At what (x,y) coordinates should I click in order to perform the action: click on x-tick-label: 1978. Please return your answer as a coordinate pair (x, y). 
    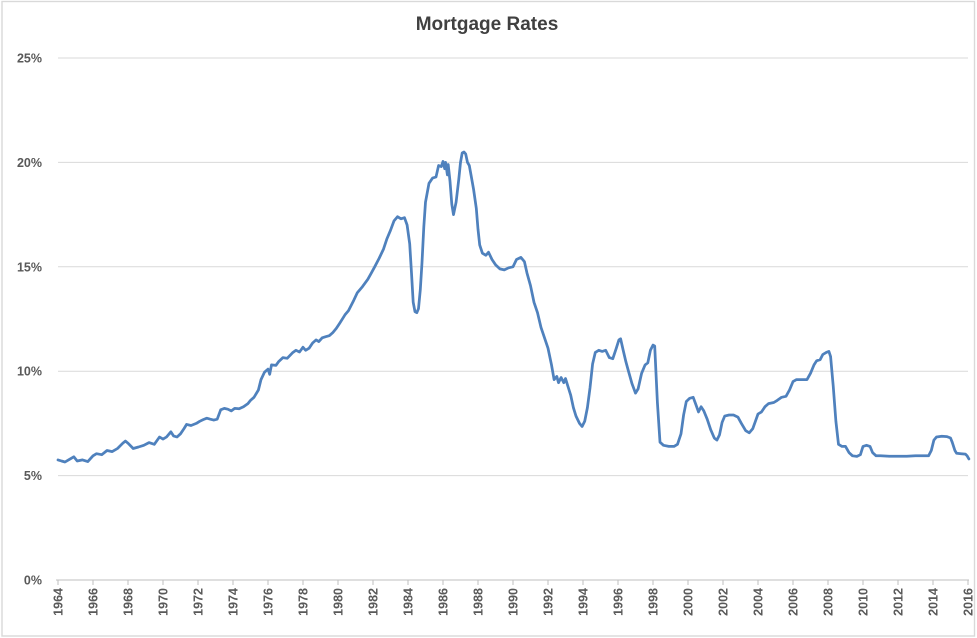
    Looking at the image, I should click on (304, 602).